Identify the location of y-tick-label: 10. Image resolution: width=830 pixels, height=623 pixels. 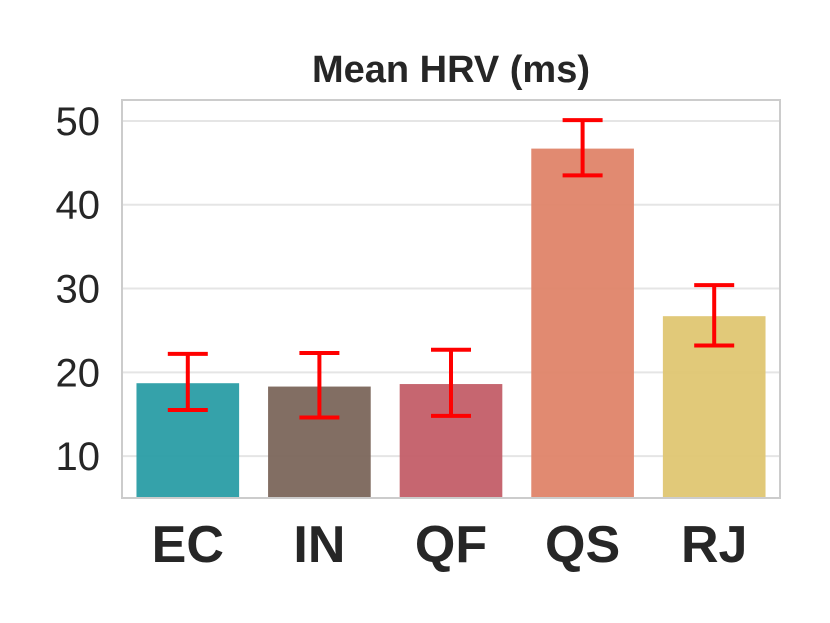
(78, 457).